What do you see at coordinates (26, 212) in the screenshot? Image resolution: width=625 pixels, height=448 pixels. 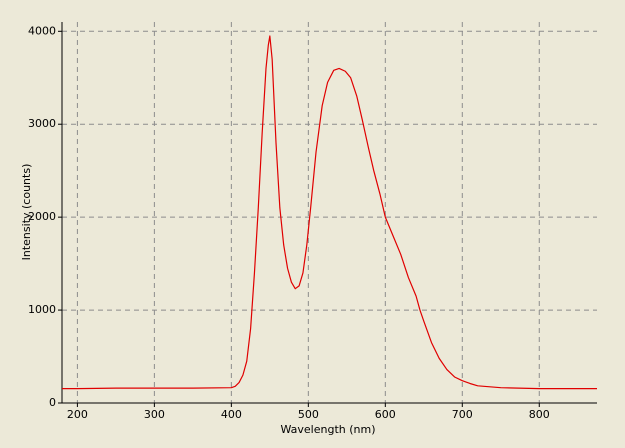 I see `y-axis-title: Intensity (counts)` at bounding box center [26, 212].